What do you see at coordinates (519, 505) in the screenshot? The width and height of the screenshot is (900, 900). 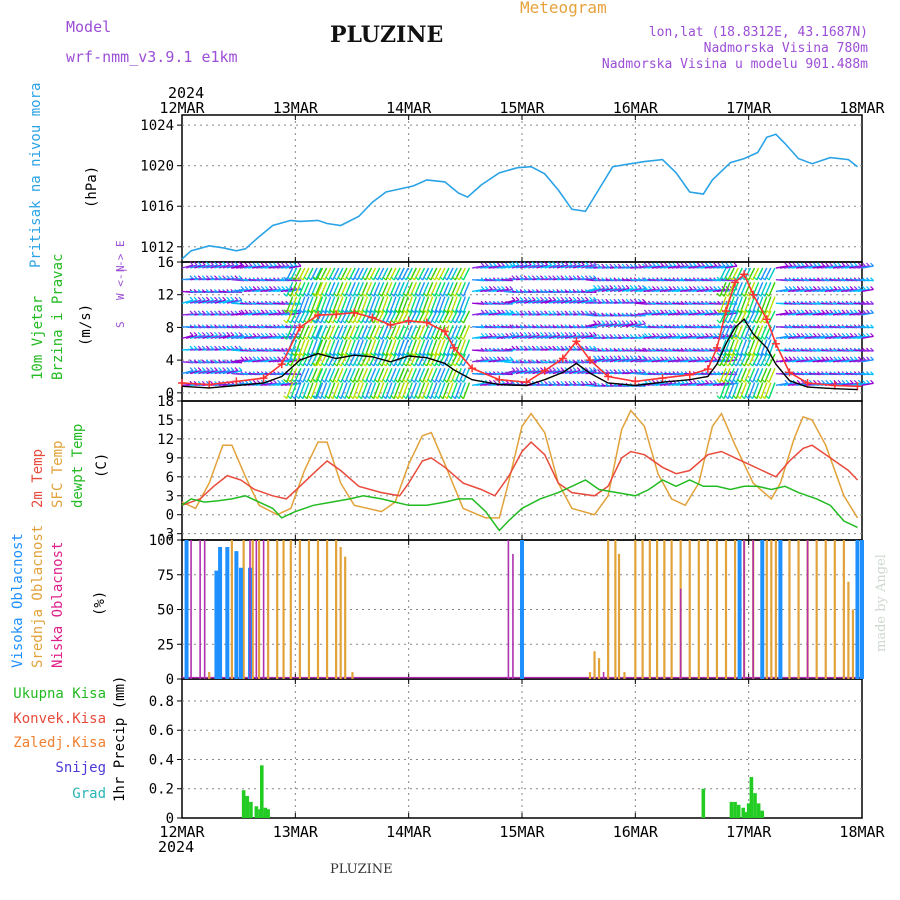 I see `dewpoint-line` at bounding box center [519, 505].